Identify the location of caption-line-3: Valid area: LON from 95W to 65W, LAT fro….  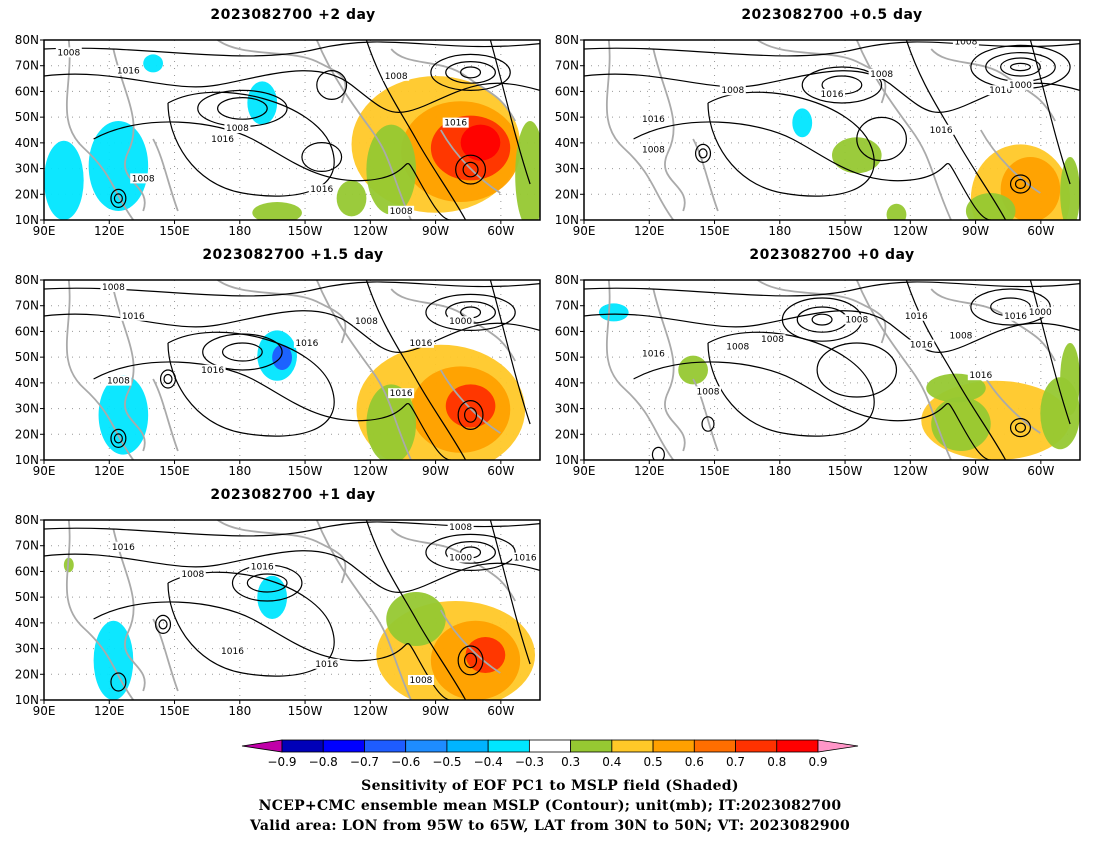
(550, 826).